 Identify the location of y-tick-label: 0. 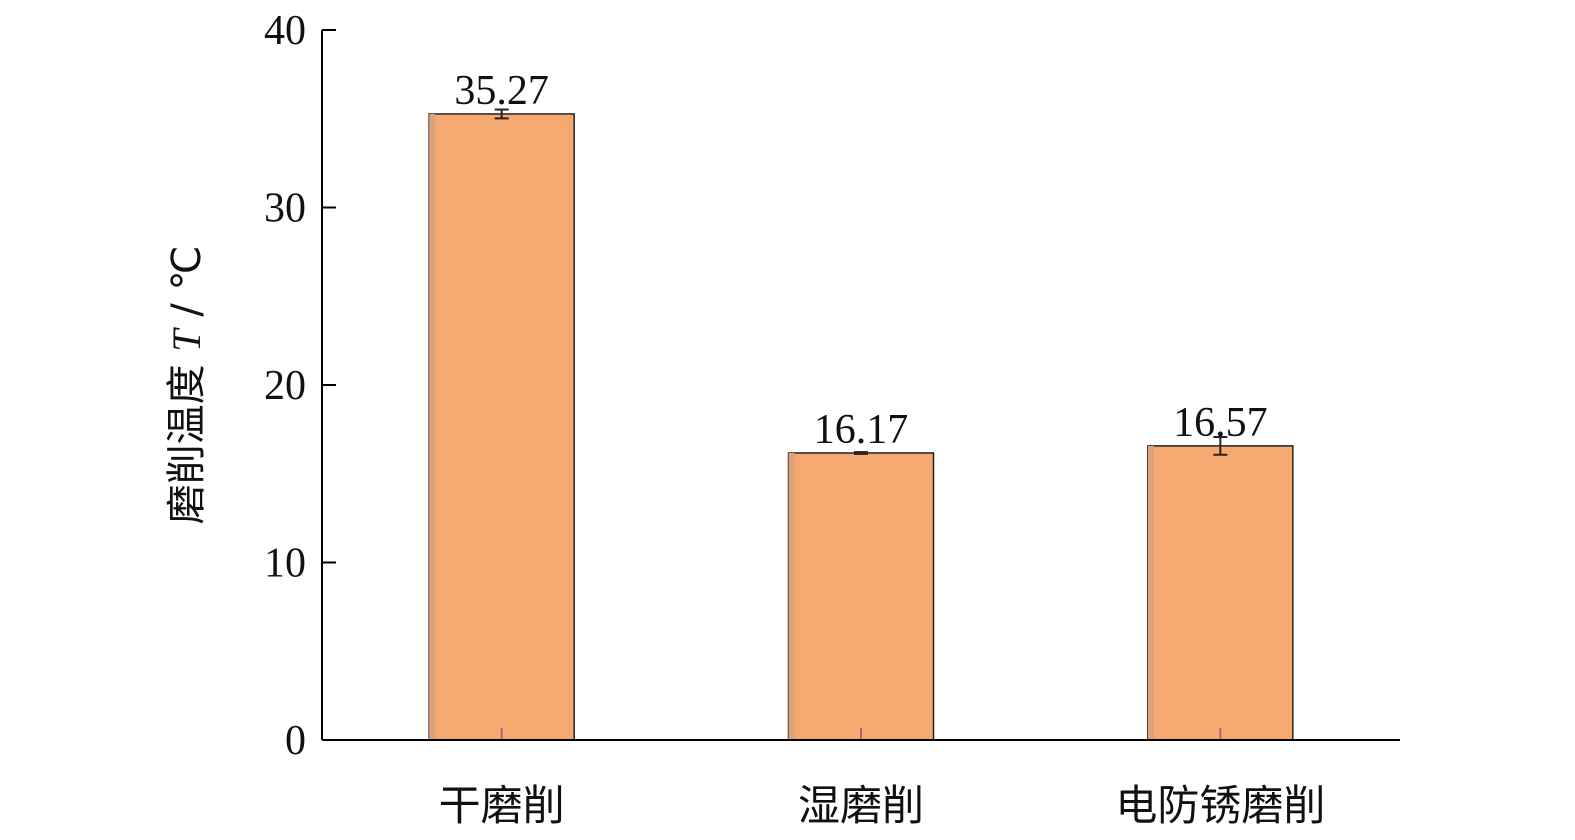
(295, 741).